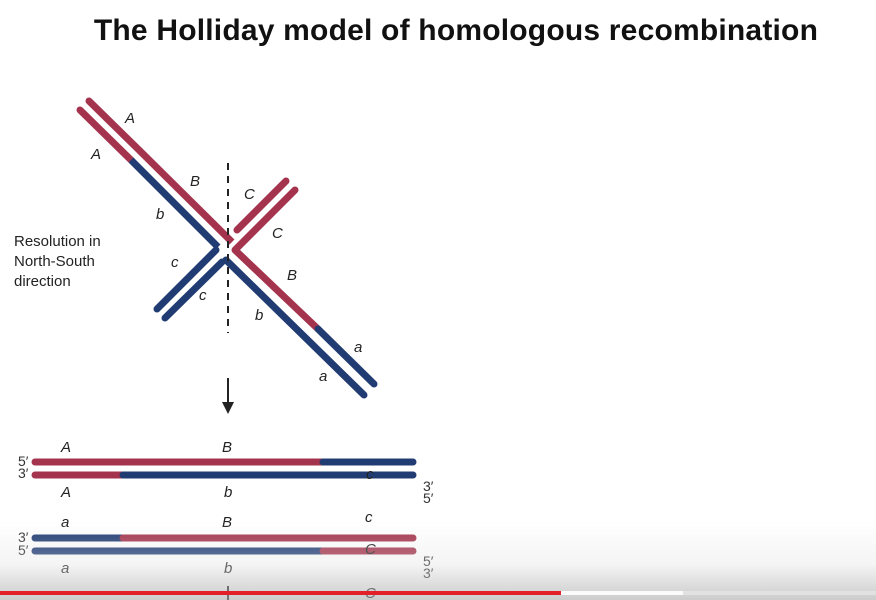  What do you see at coordinates (195, 181) in the screenshot?
I see `label-B-upper: B` at bounding box center [195, 181].